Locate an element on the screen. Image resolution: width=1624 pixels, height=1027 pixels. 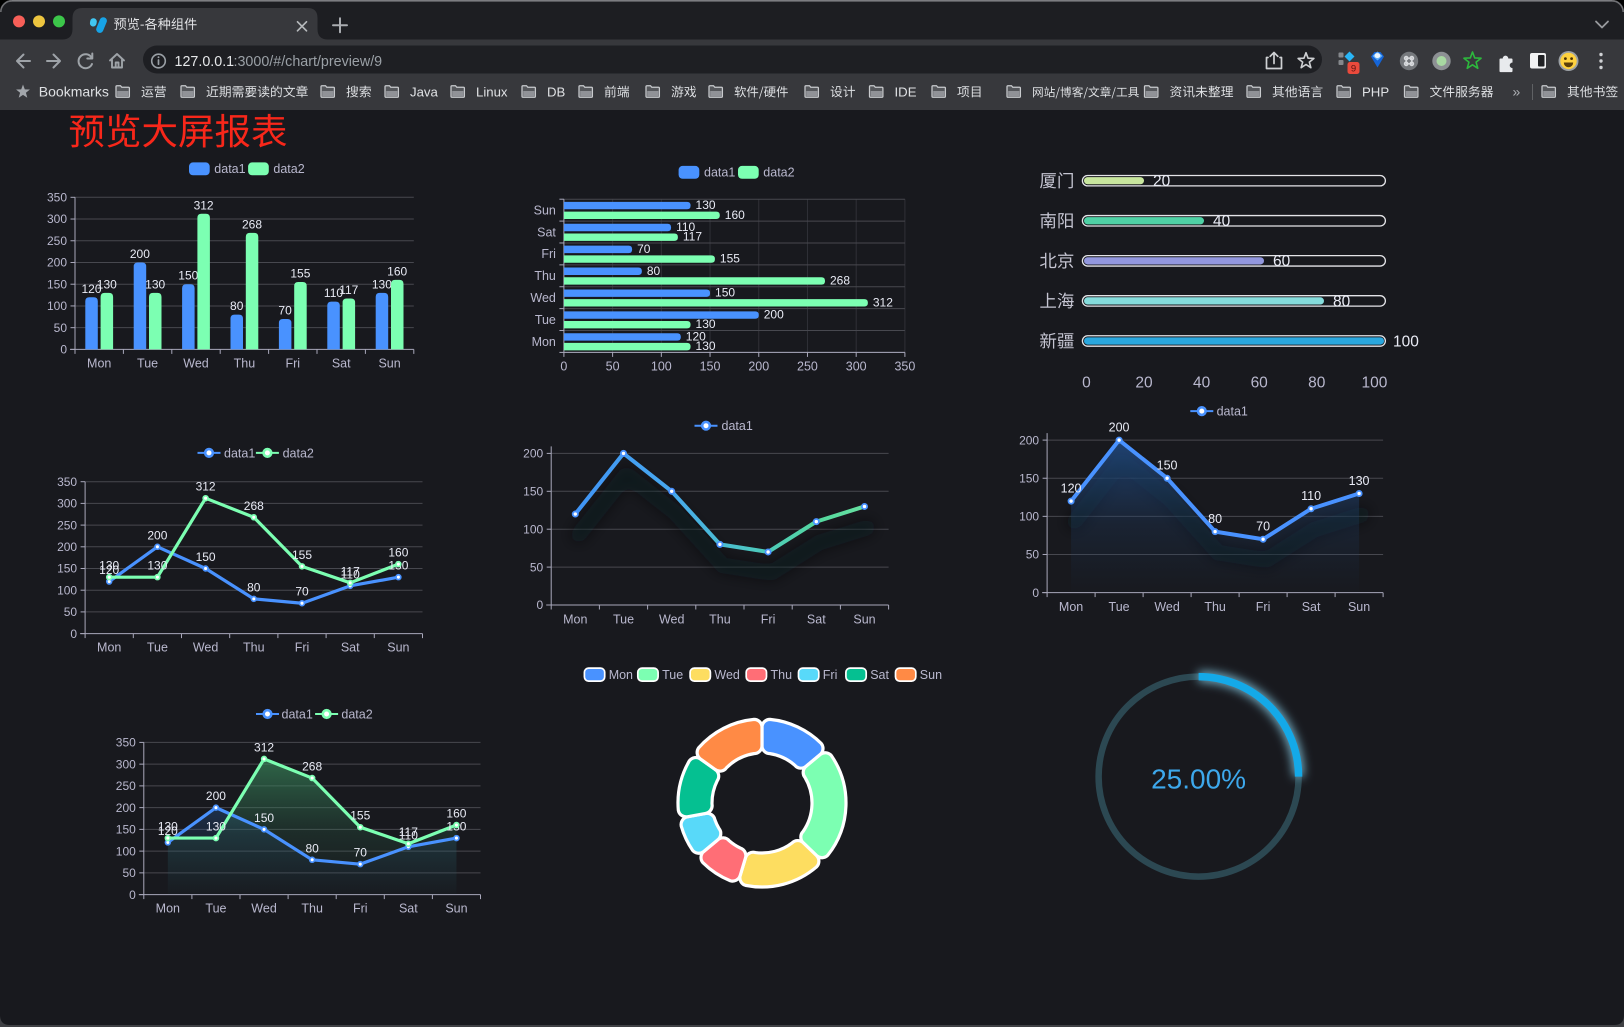
svg-text: 20 is located at coordinates (1144, 383).